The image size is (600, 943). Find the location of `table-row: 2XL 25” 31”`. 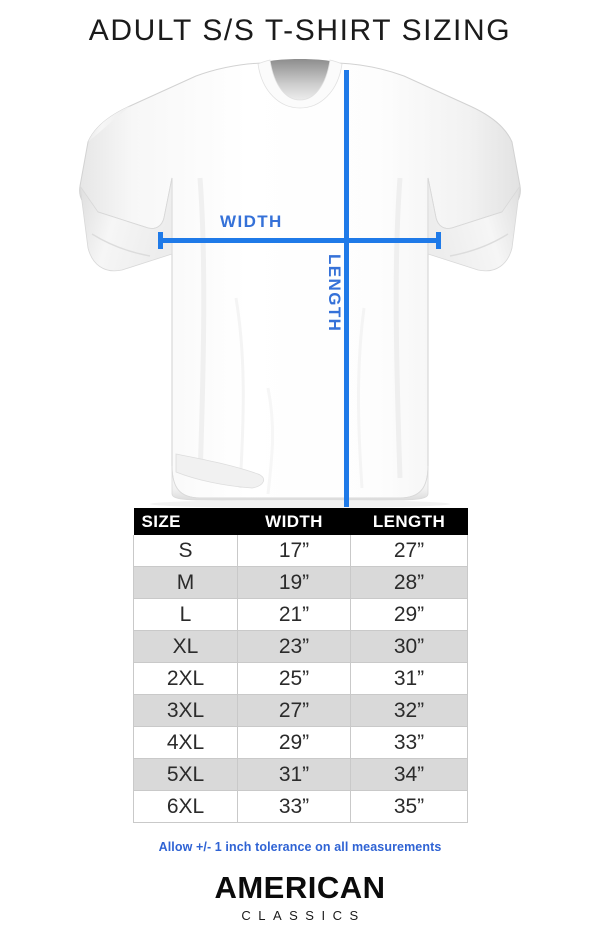

table-row: 2XL 25” 31” is located at coordinates (300, 678).